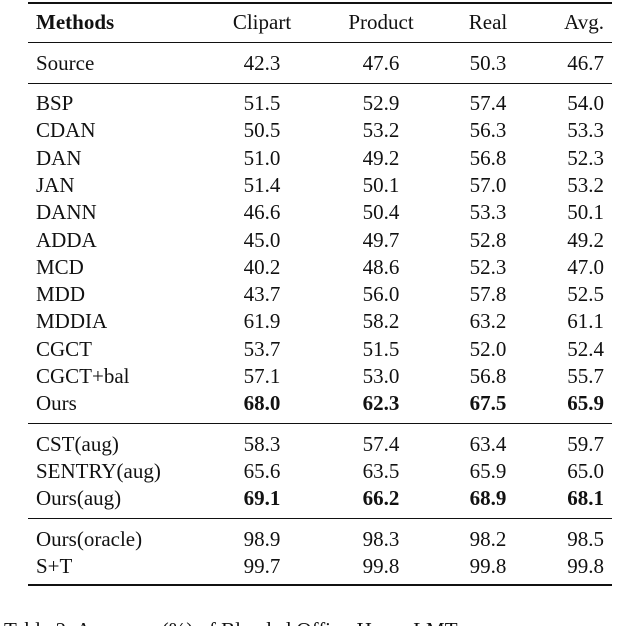  I want to click on value-cell: 52.5, so click(585, 294).